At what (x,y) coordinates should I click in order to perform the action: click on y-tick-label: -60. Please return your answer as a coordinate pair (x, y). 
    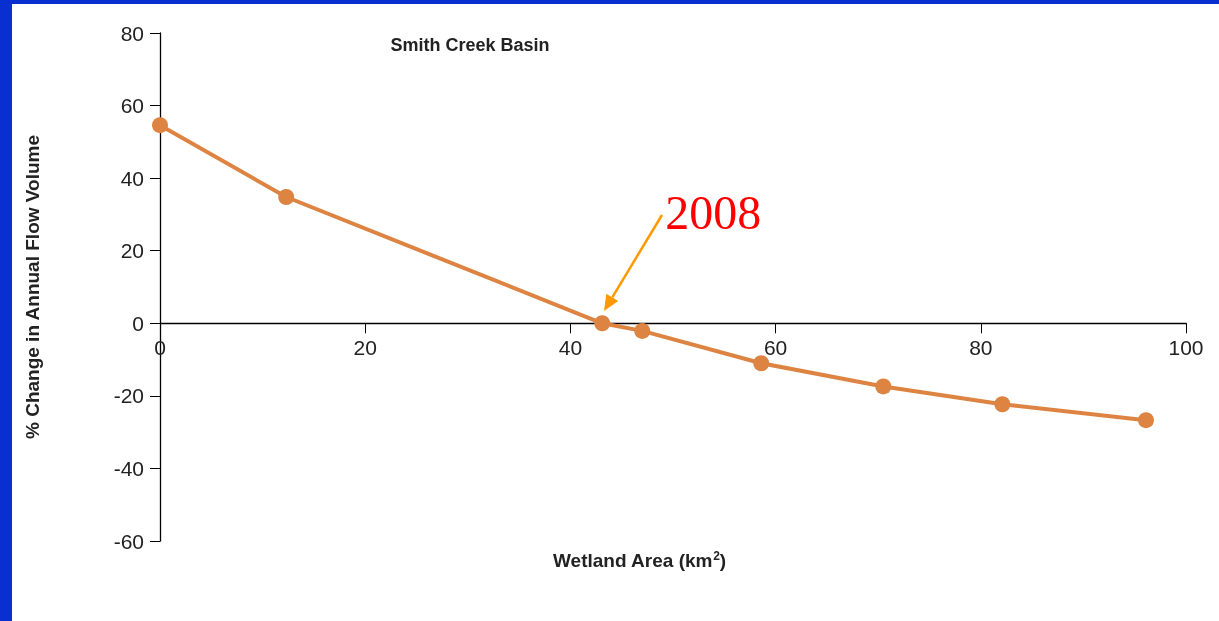
    Looking at the image, I should click on (128, 541).